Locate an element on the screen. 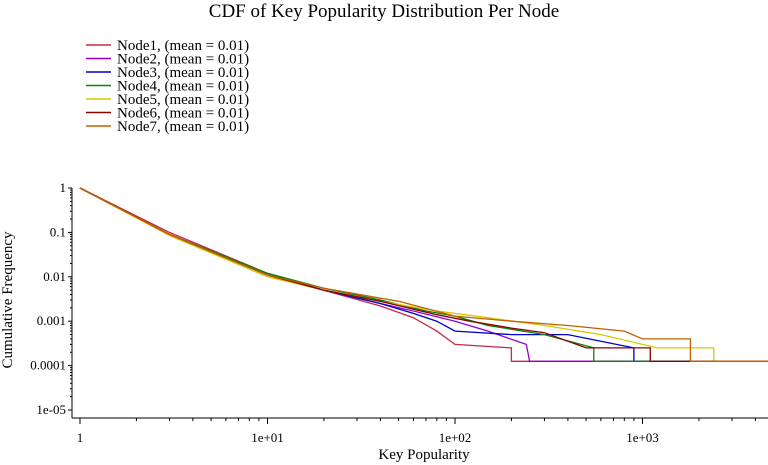  y-tick-label: 1e-05 is located at coordinates (51, 409).